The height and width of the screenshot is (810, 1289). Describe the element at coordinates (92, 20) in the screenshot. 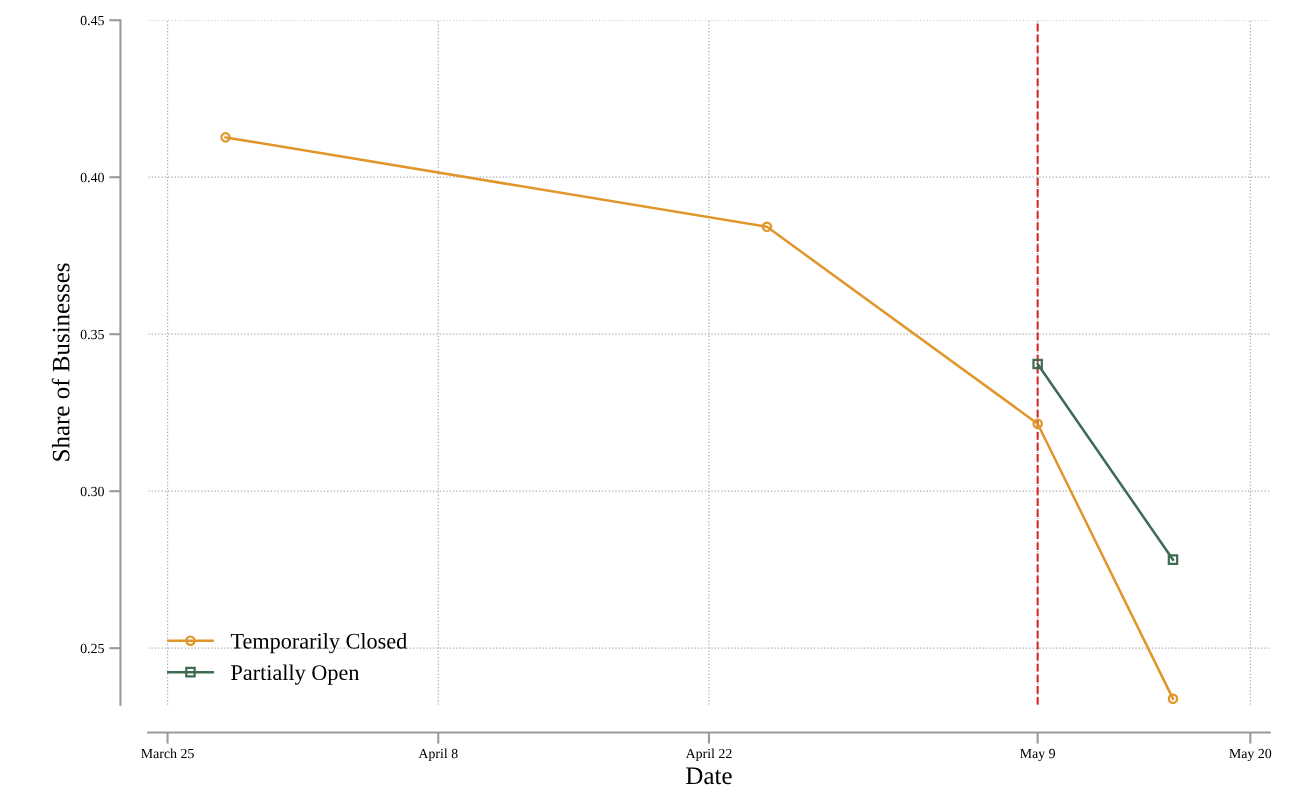

I see `y-tick-label: 0.45` at that location.